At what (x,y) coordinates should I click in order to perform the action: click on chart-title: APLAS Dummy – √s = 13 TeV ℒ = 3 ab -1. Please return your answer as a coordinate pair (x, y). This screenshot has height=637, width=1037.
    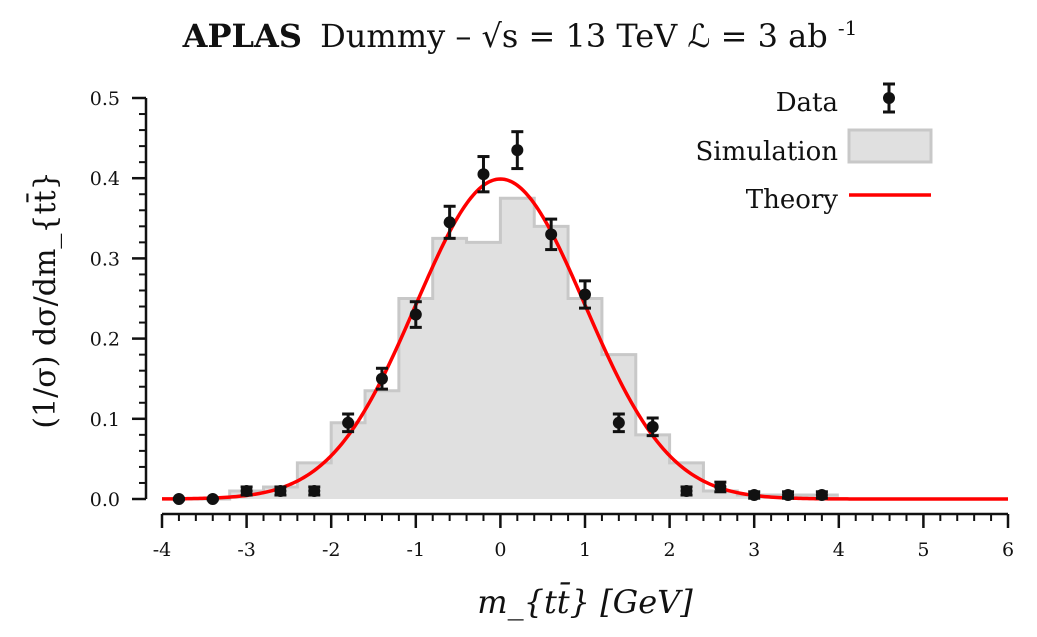
    Looking at the image, I should click on (520, 35).